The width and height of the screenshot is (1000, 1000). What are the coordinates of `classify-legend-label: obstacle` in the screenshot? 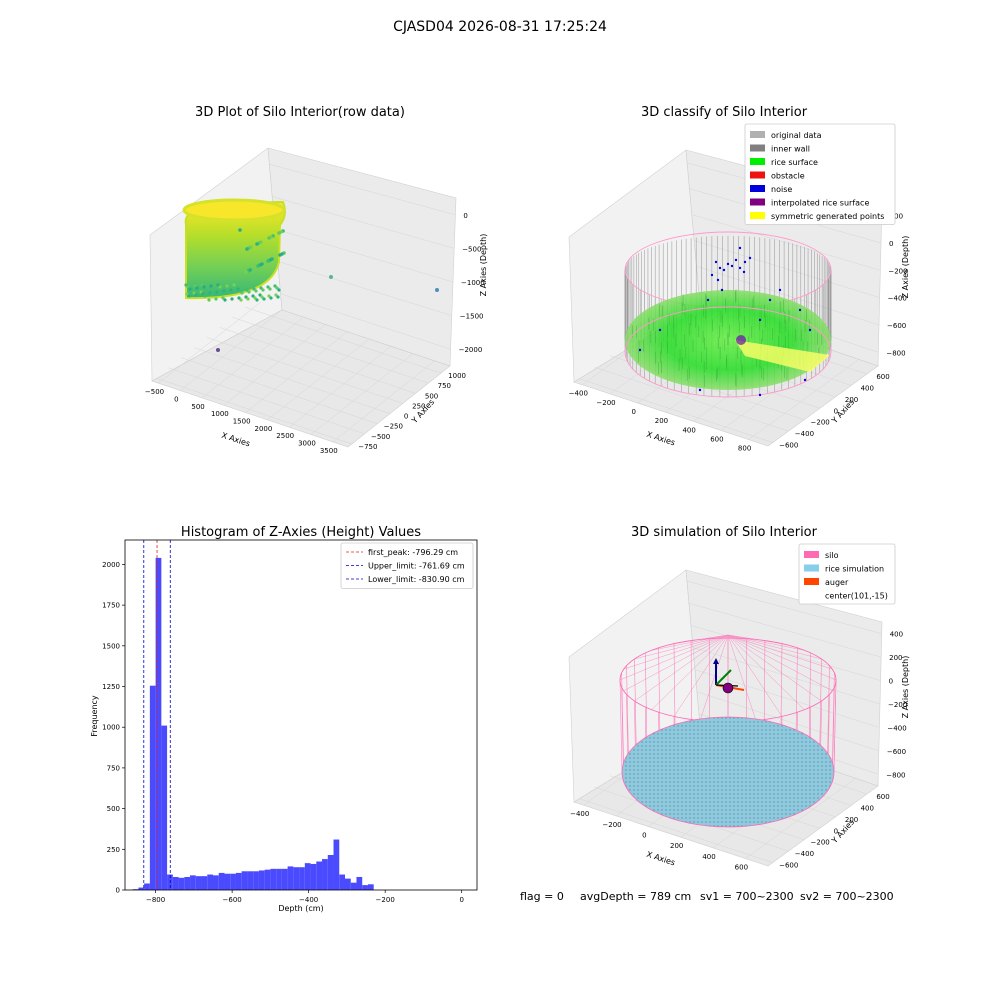 It's located at (788, 176).